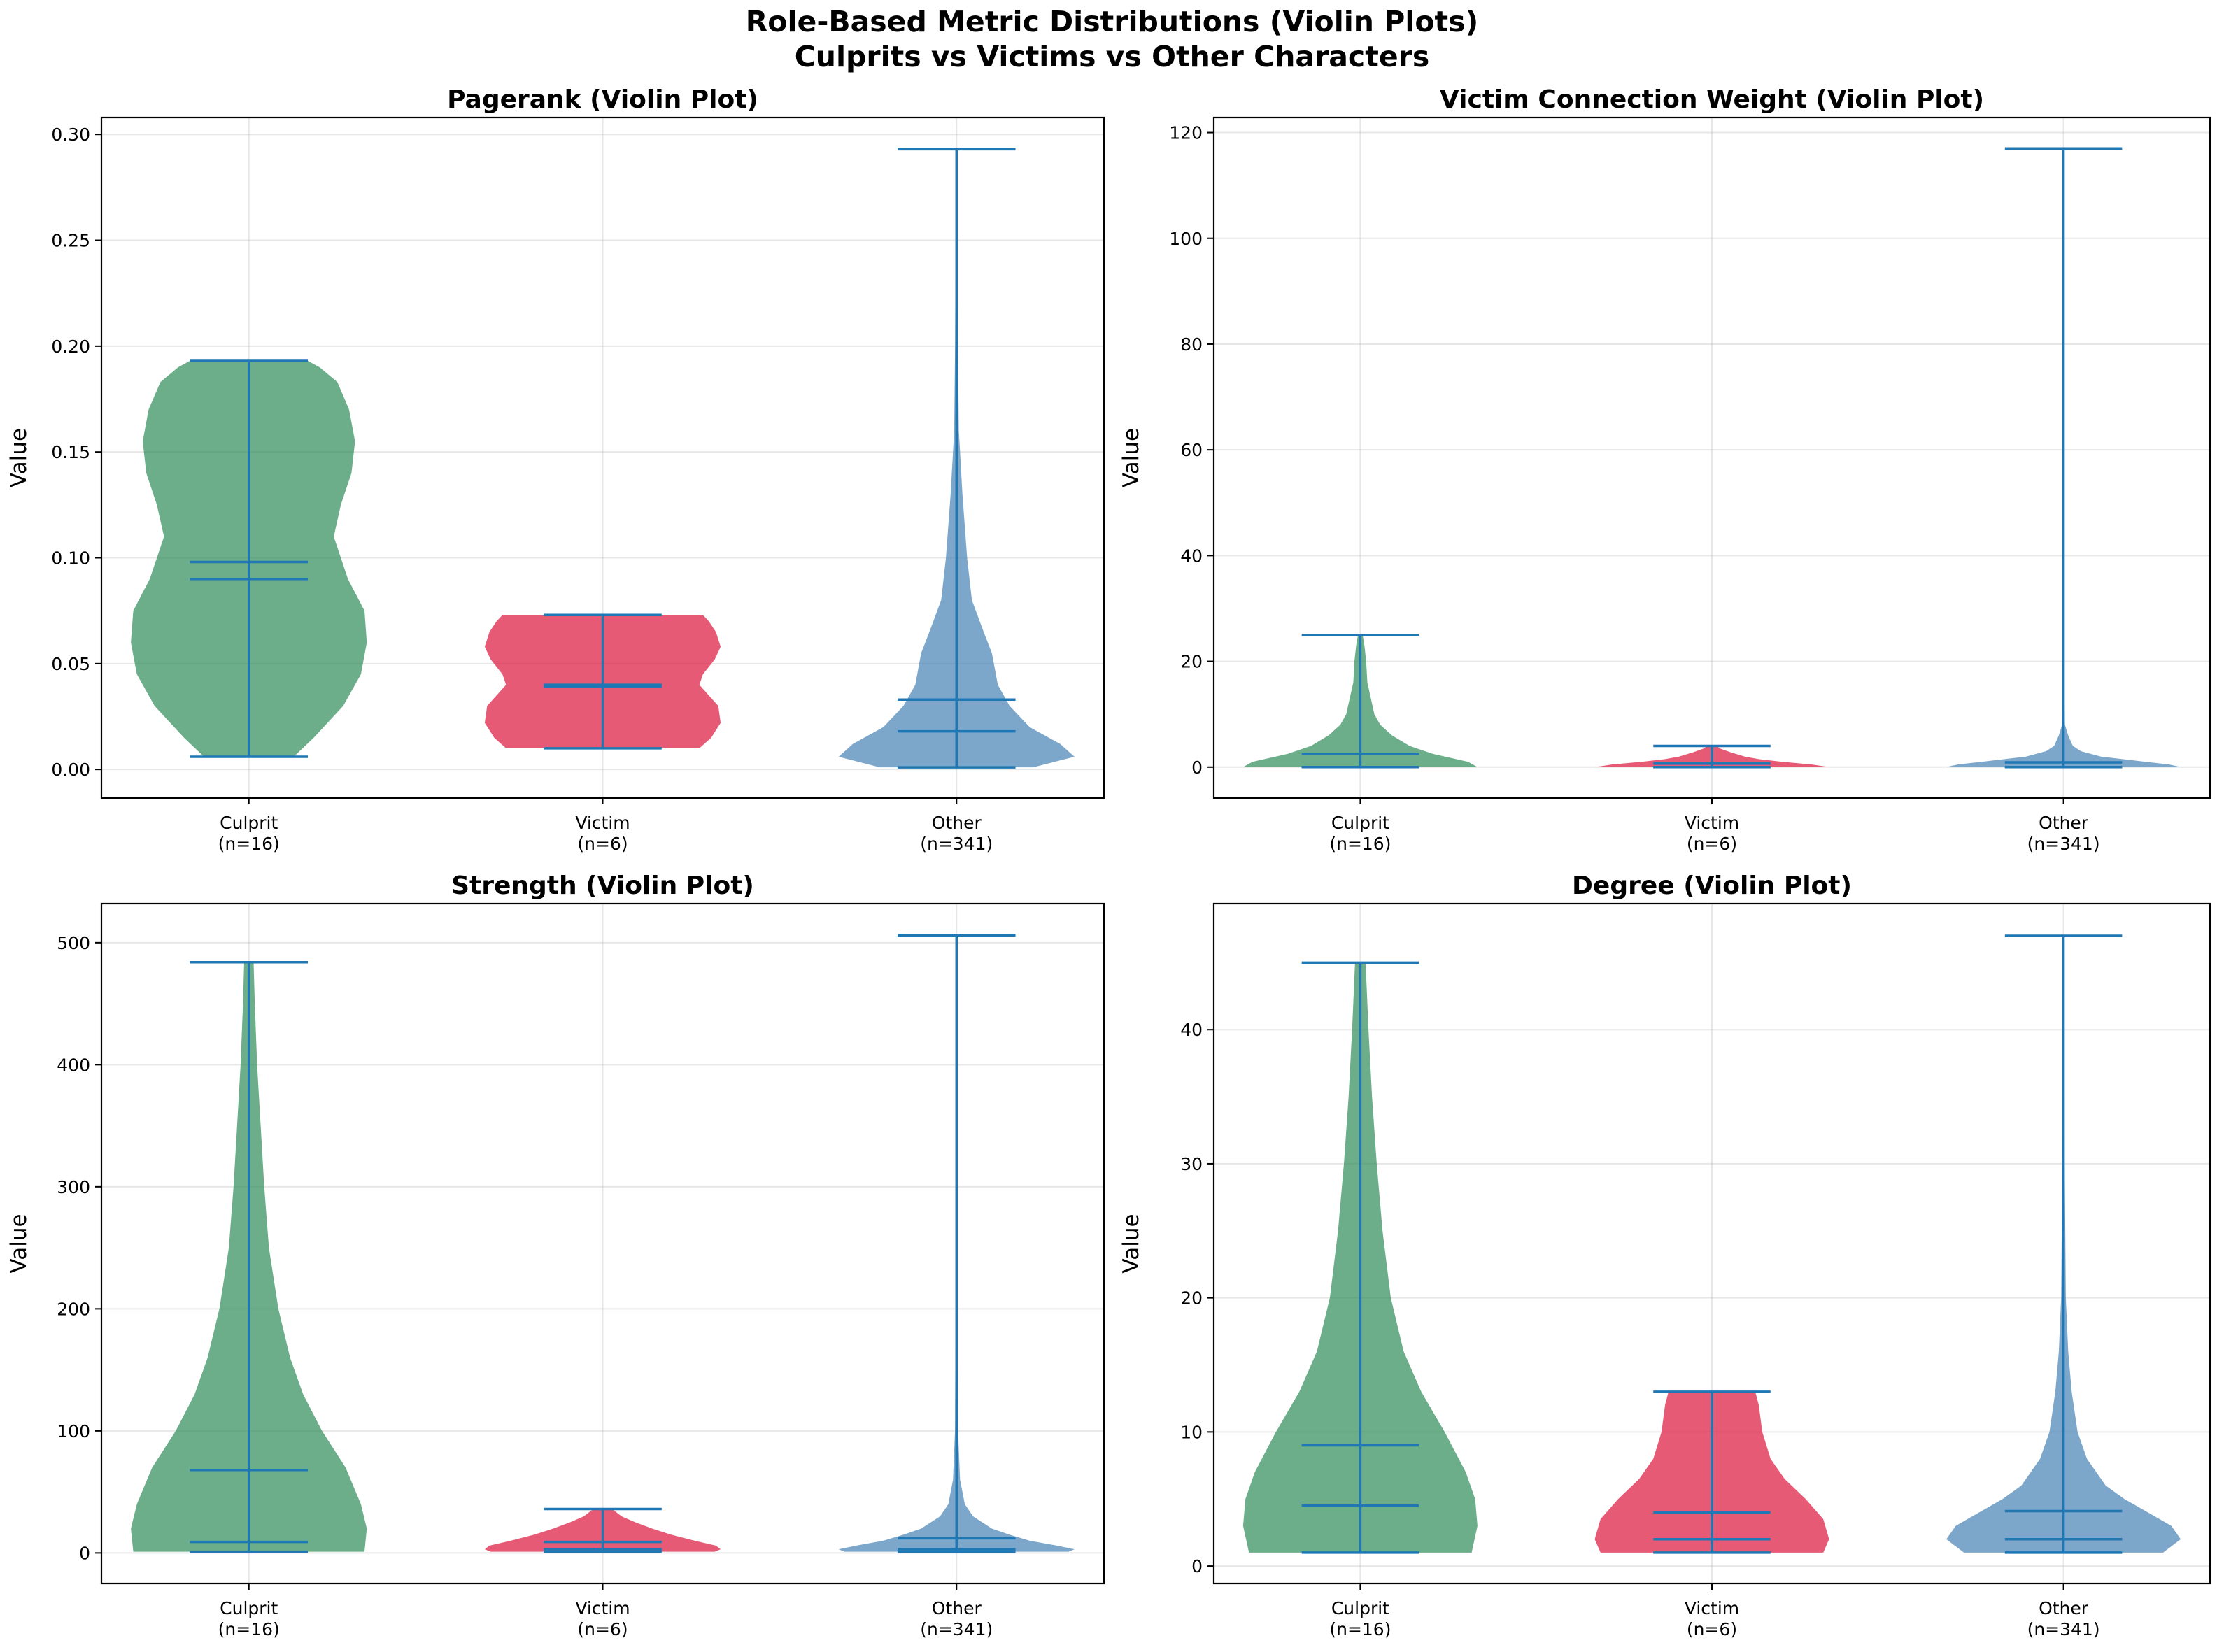 The width and height of the screenshot is (2224, 1652). What do you see at coordinates (1112, 56) in the screenshot?
I see `figure-title-line-2: Culprits vs Victims vs Other Characters` at bounding box center [1112, 56].